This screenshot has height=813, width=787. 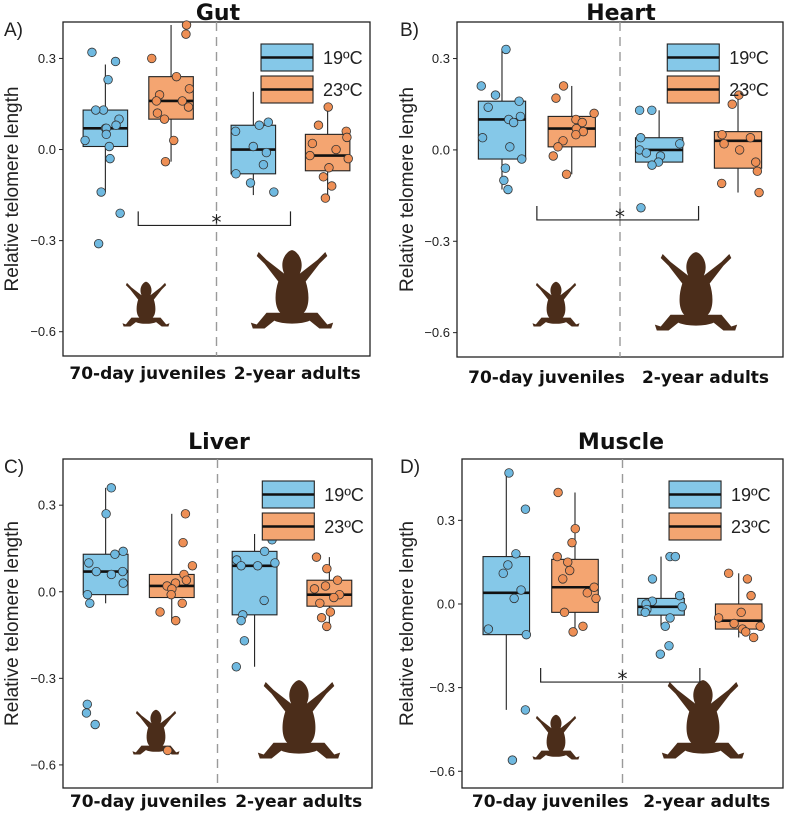 What do you see at coordinates (47, 505) in the screenshot?
I see `y-tick-label: 0.3` at bounding box center [47, 505].